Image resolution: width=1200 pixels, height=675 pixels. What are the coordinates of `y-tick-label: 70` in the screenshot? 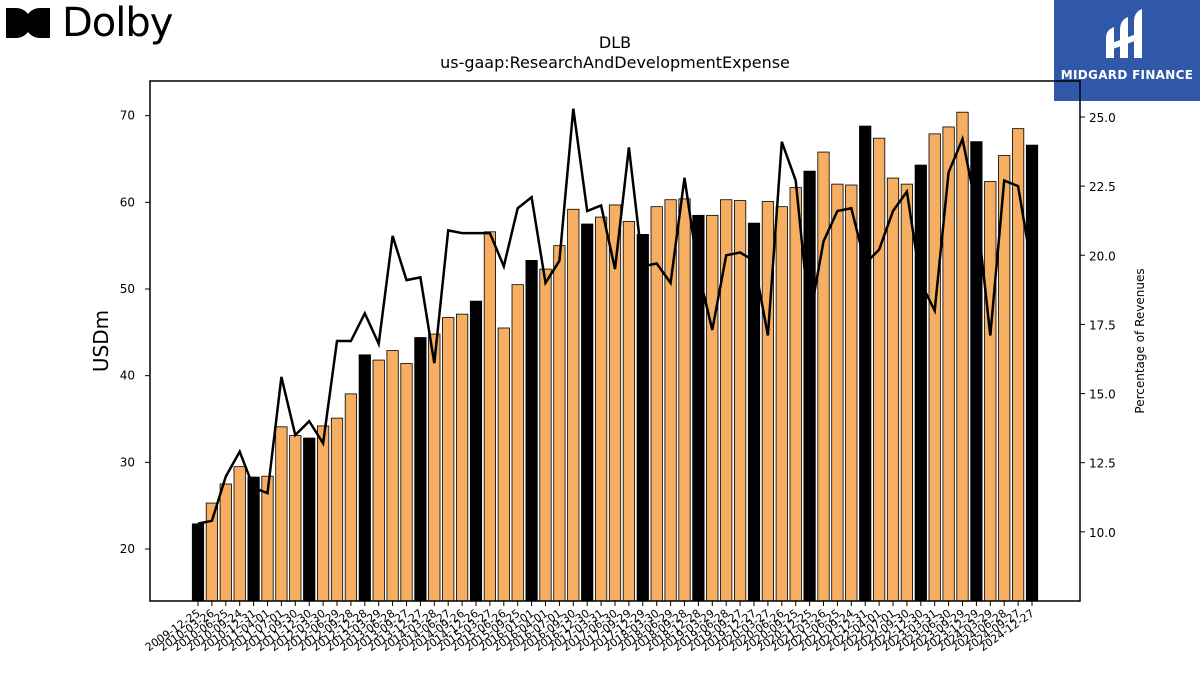 It's located at (127, 116).